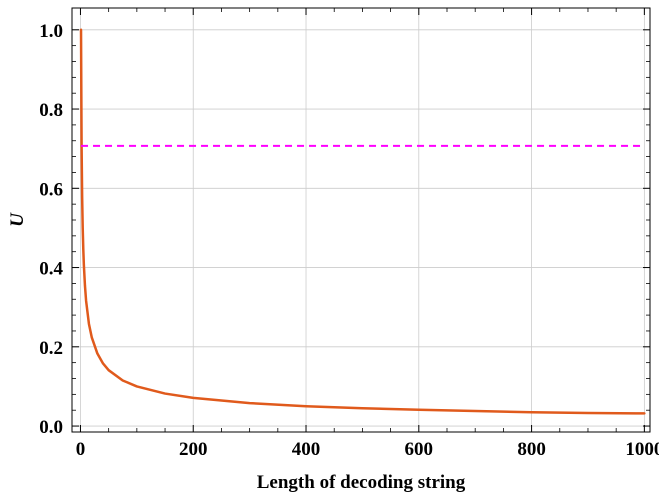 This screenshot has width=659, height=493. Describe the element at coordinates (51, 31) in the screenshot. I see `y-tick-label: 1.0` at that location.